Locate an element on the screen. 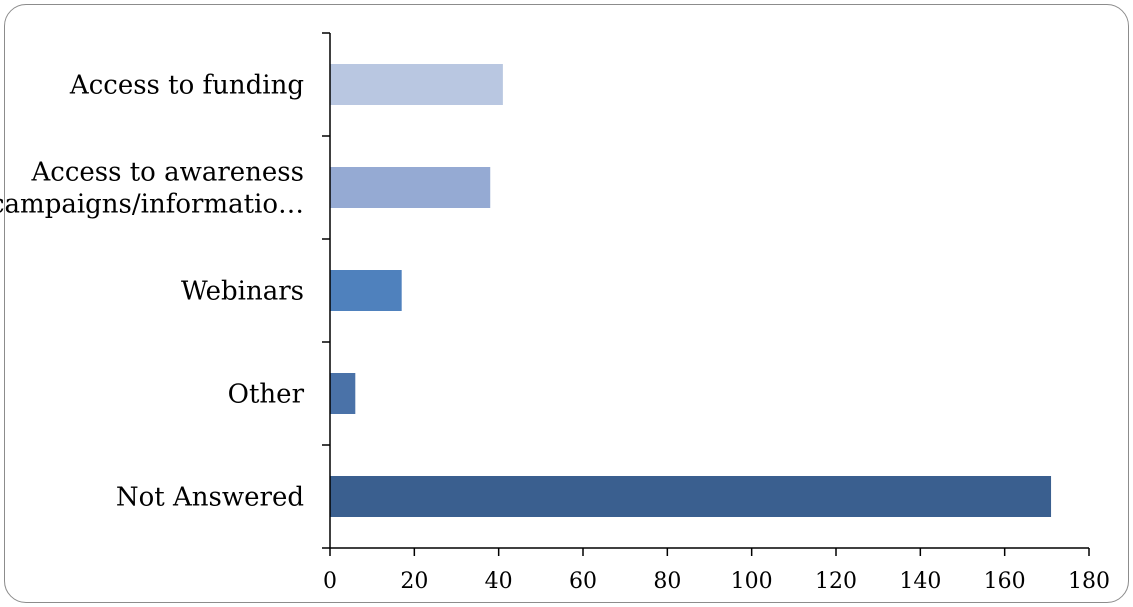  category-label-0: Access to funding is located at coordinates (186, 86).